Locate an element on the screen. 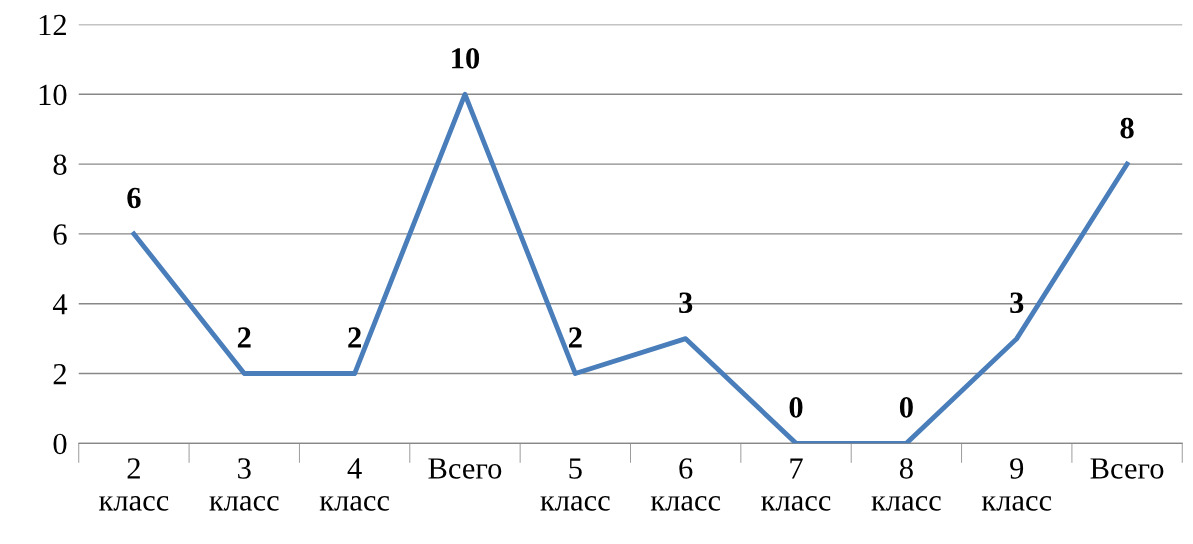 The image size is (1193, 544). y-tick-label: 2 is located at coordinates (59, 374).